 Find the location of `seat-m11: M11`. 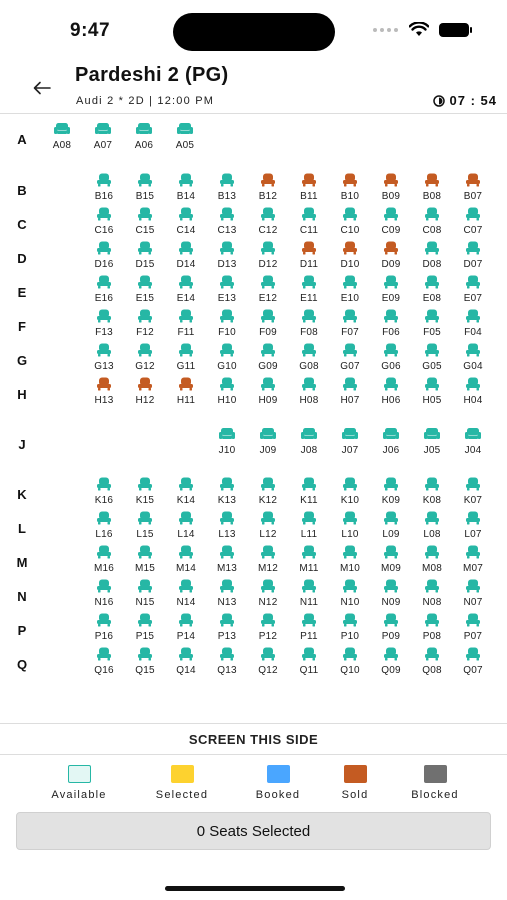

seat-m11: M11 is located at coordinates (309, 561).